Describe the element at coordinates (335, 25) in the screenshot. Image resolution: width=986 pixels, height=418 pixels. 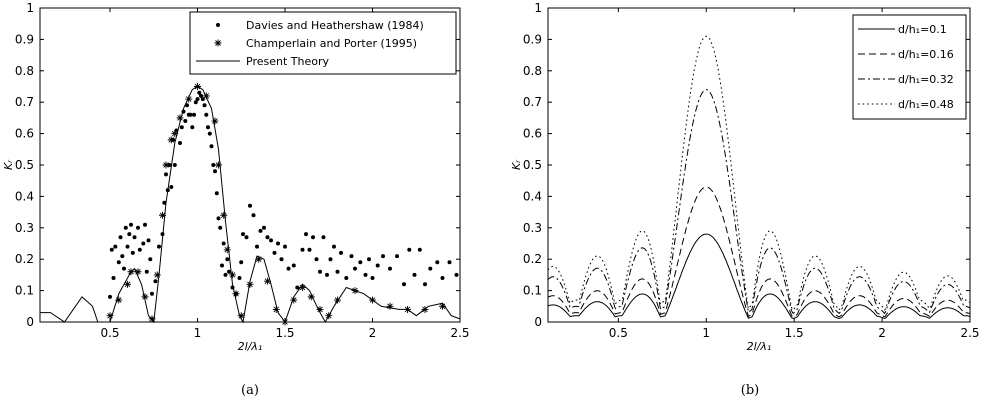
I see `legend-entry: Davies and Heathershaw (1984)` at that location.